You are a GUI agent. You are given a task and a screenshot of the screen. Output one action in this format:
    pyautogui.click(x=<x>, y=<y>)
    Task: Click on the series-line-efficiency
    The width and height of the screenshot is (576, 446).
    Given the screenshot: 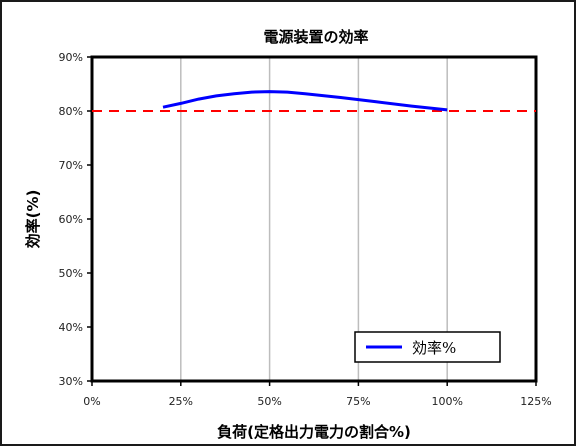 What is the action you would take?
    pyautogui.click(x=305, y=101)
    